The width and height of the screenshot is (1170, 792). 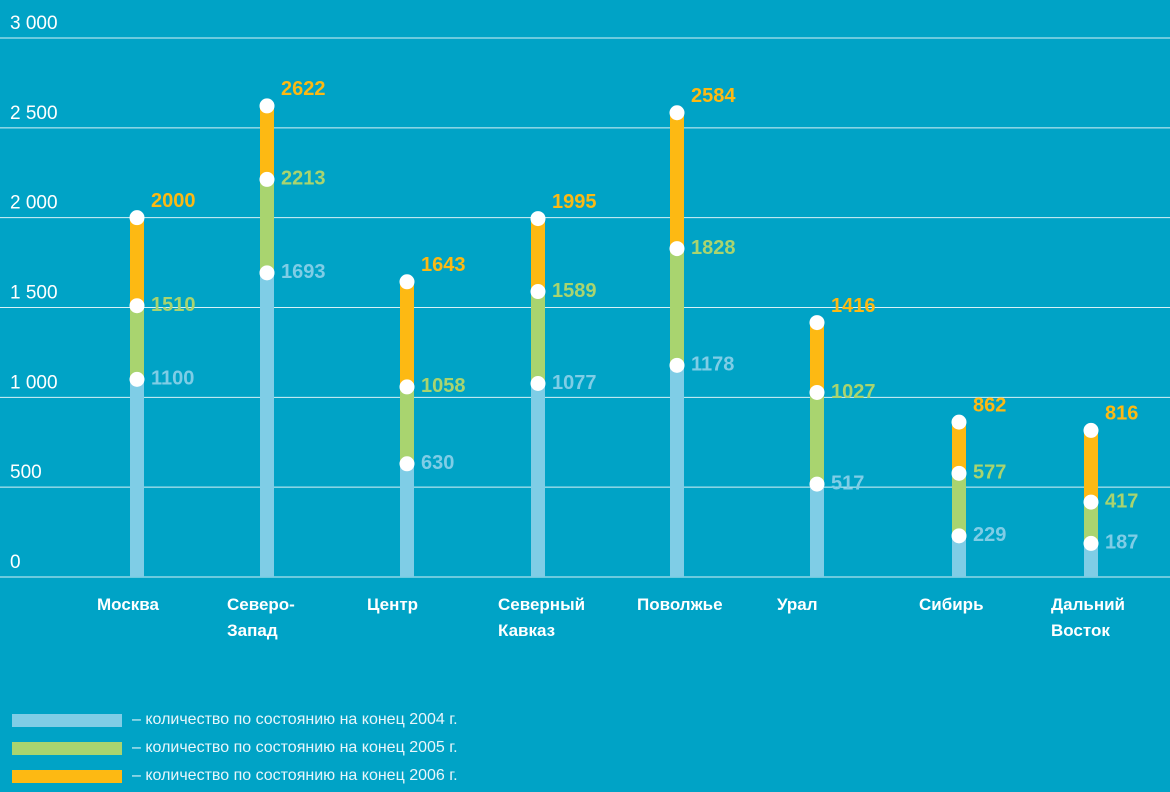 What do you see at coordinates (713, 96) in the screenshot?
I see `data-label: 2584` at bounding box center [713, 96].